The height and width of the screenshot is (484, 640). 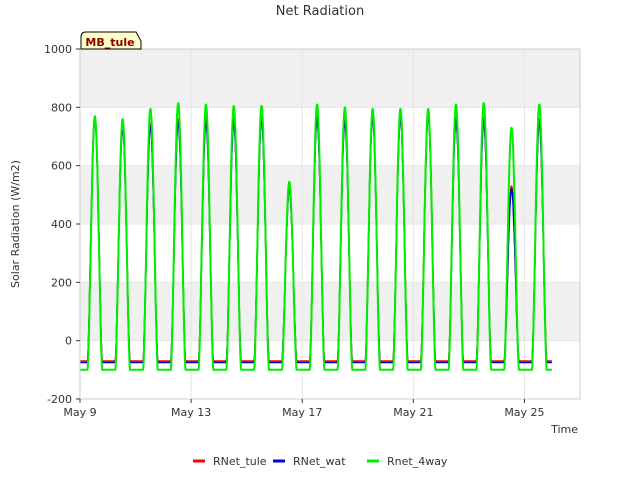 I want to click on y-tick-label: 400, so click(x=61, y=224).